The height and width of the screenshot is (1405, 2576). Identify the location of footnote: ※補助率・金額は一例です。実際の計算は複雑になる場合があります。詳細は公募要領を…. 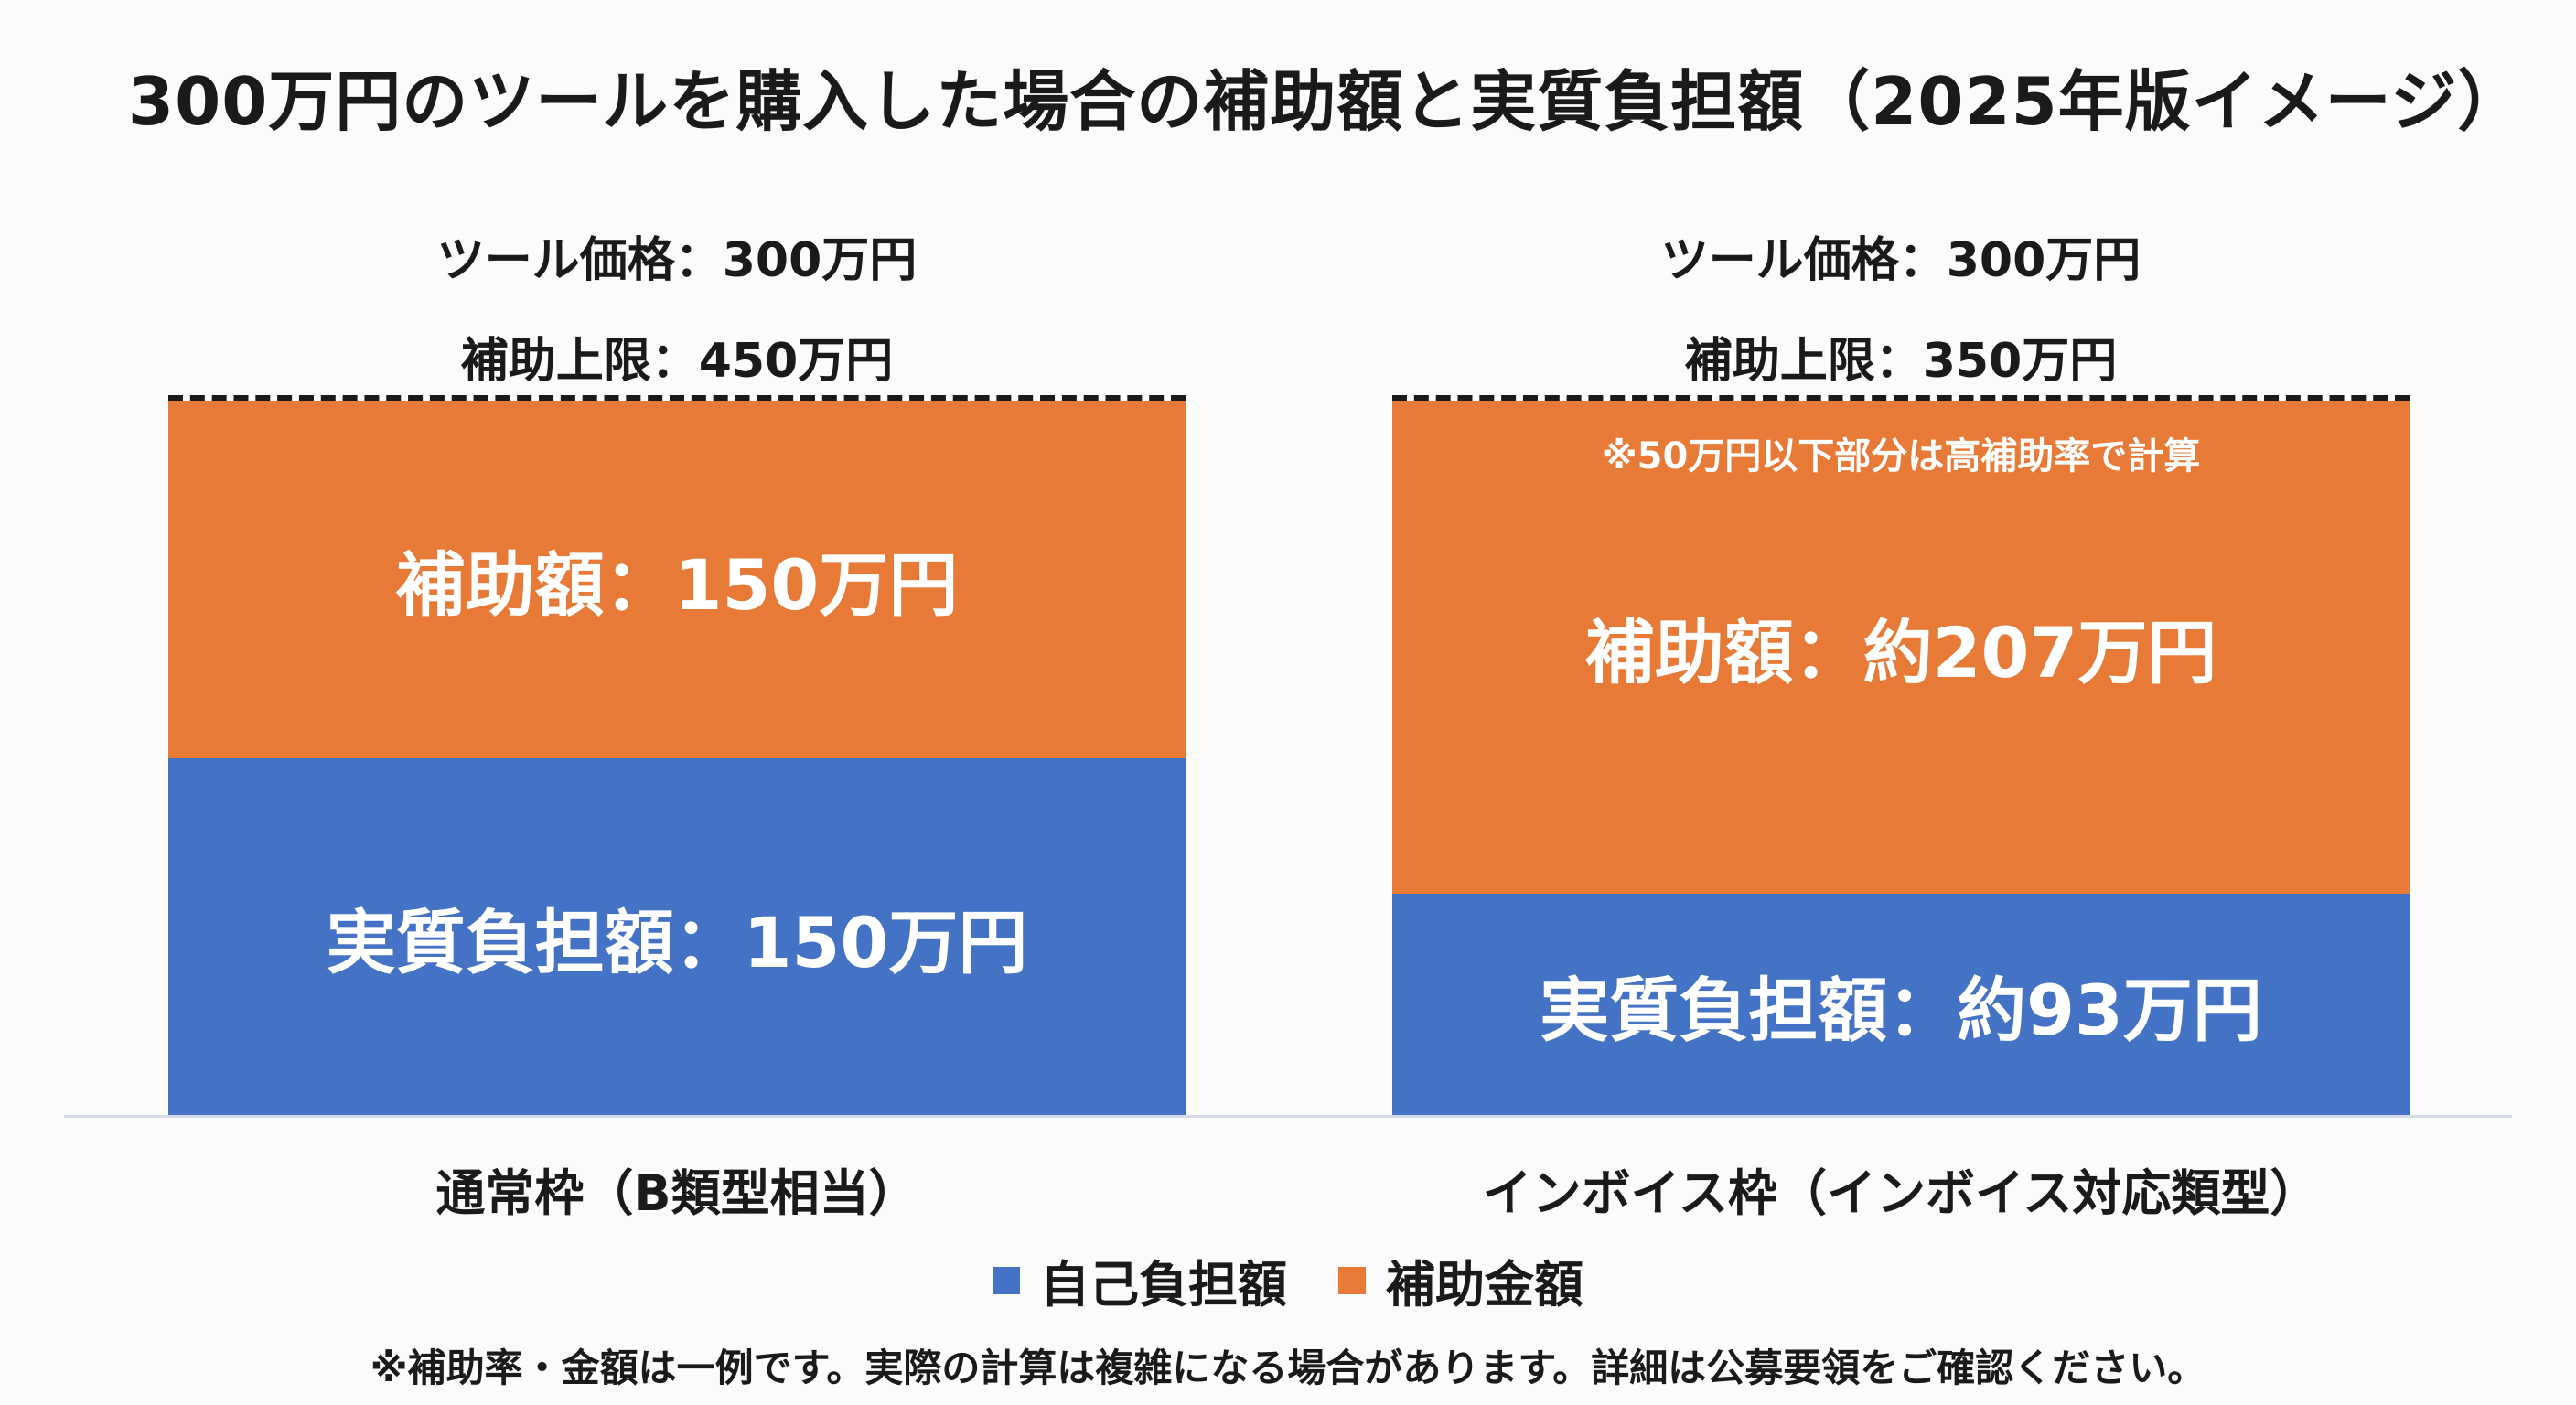
(1288, 1368).